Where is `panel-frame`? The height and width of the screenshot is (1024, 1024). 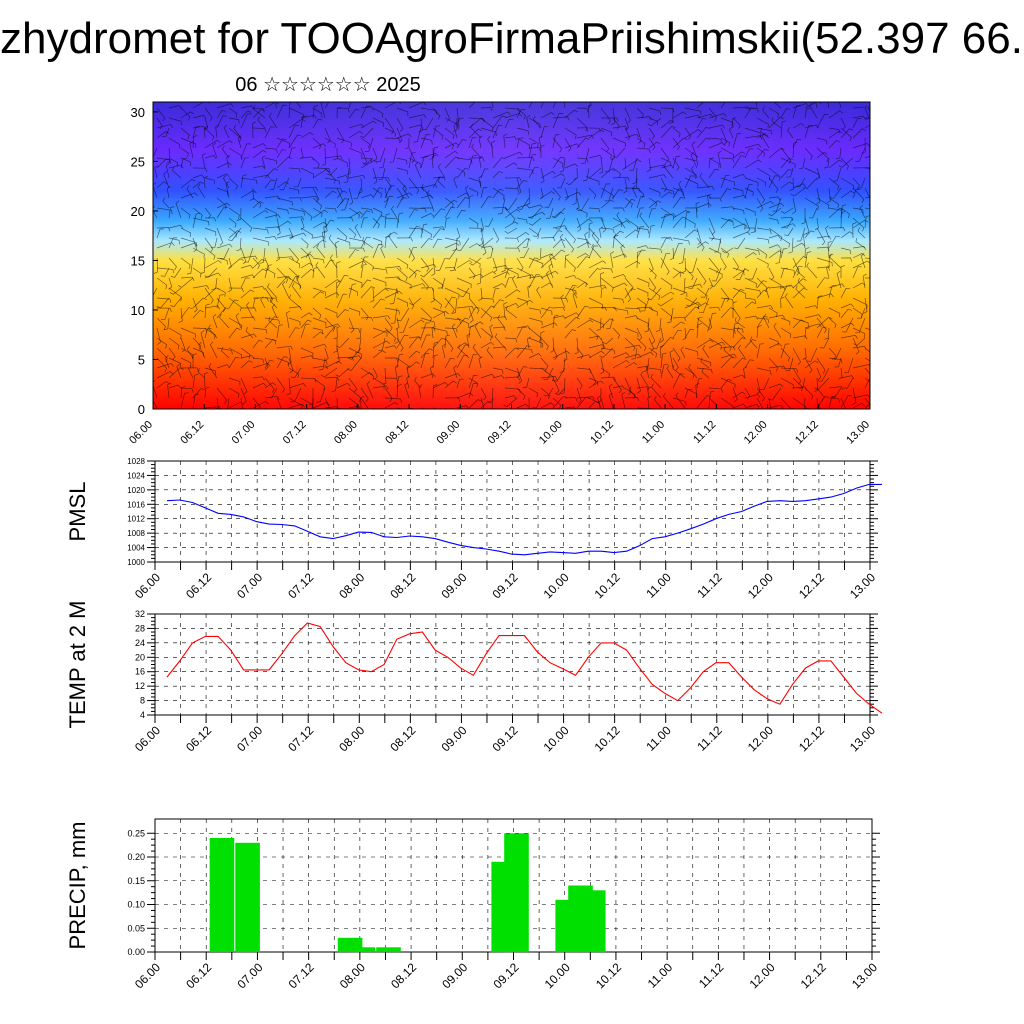 panel-frame is located at coordinates (512, 664).